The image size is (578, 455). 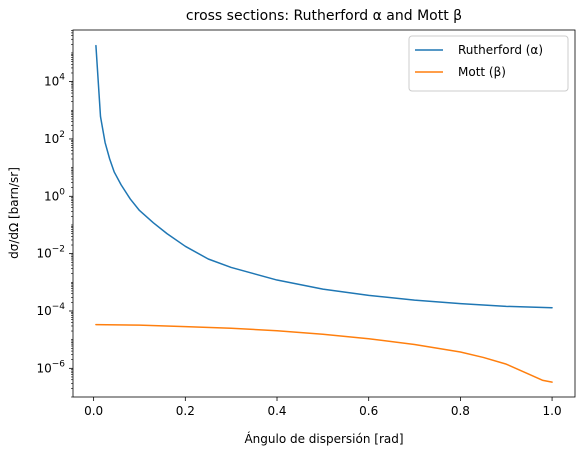 I want to click on x-axis: 0.0 0.2 0.4 0.6 0.8 1.0, so click(x=323, y=407).